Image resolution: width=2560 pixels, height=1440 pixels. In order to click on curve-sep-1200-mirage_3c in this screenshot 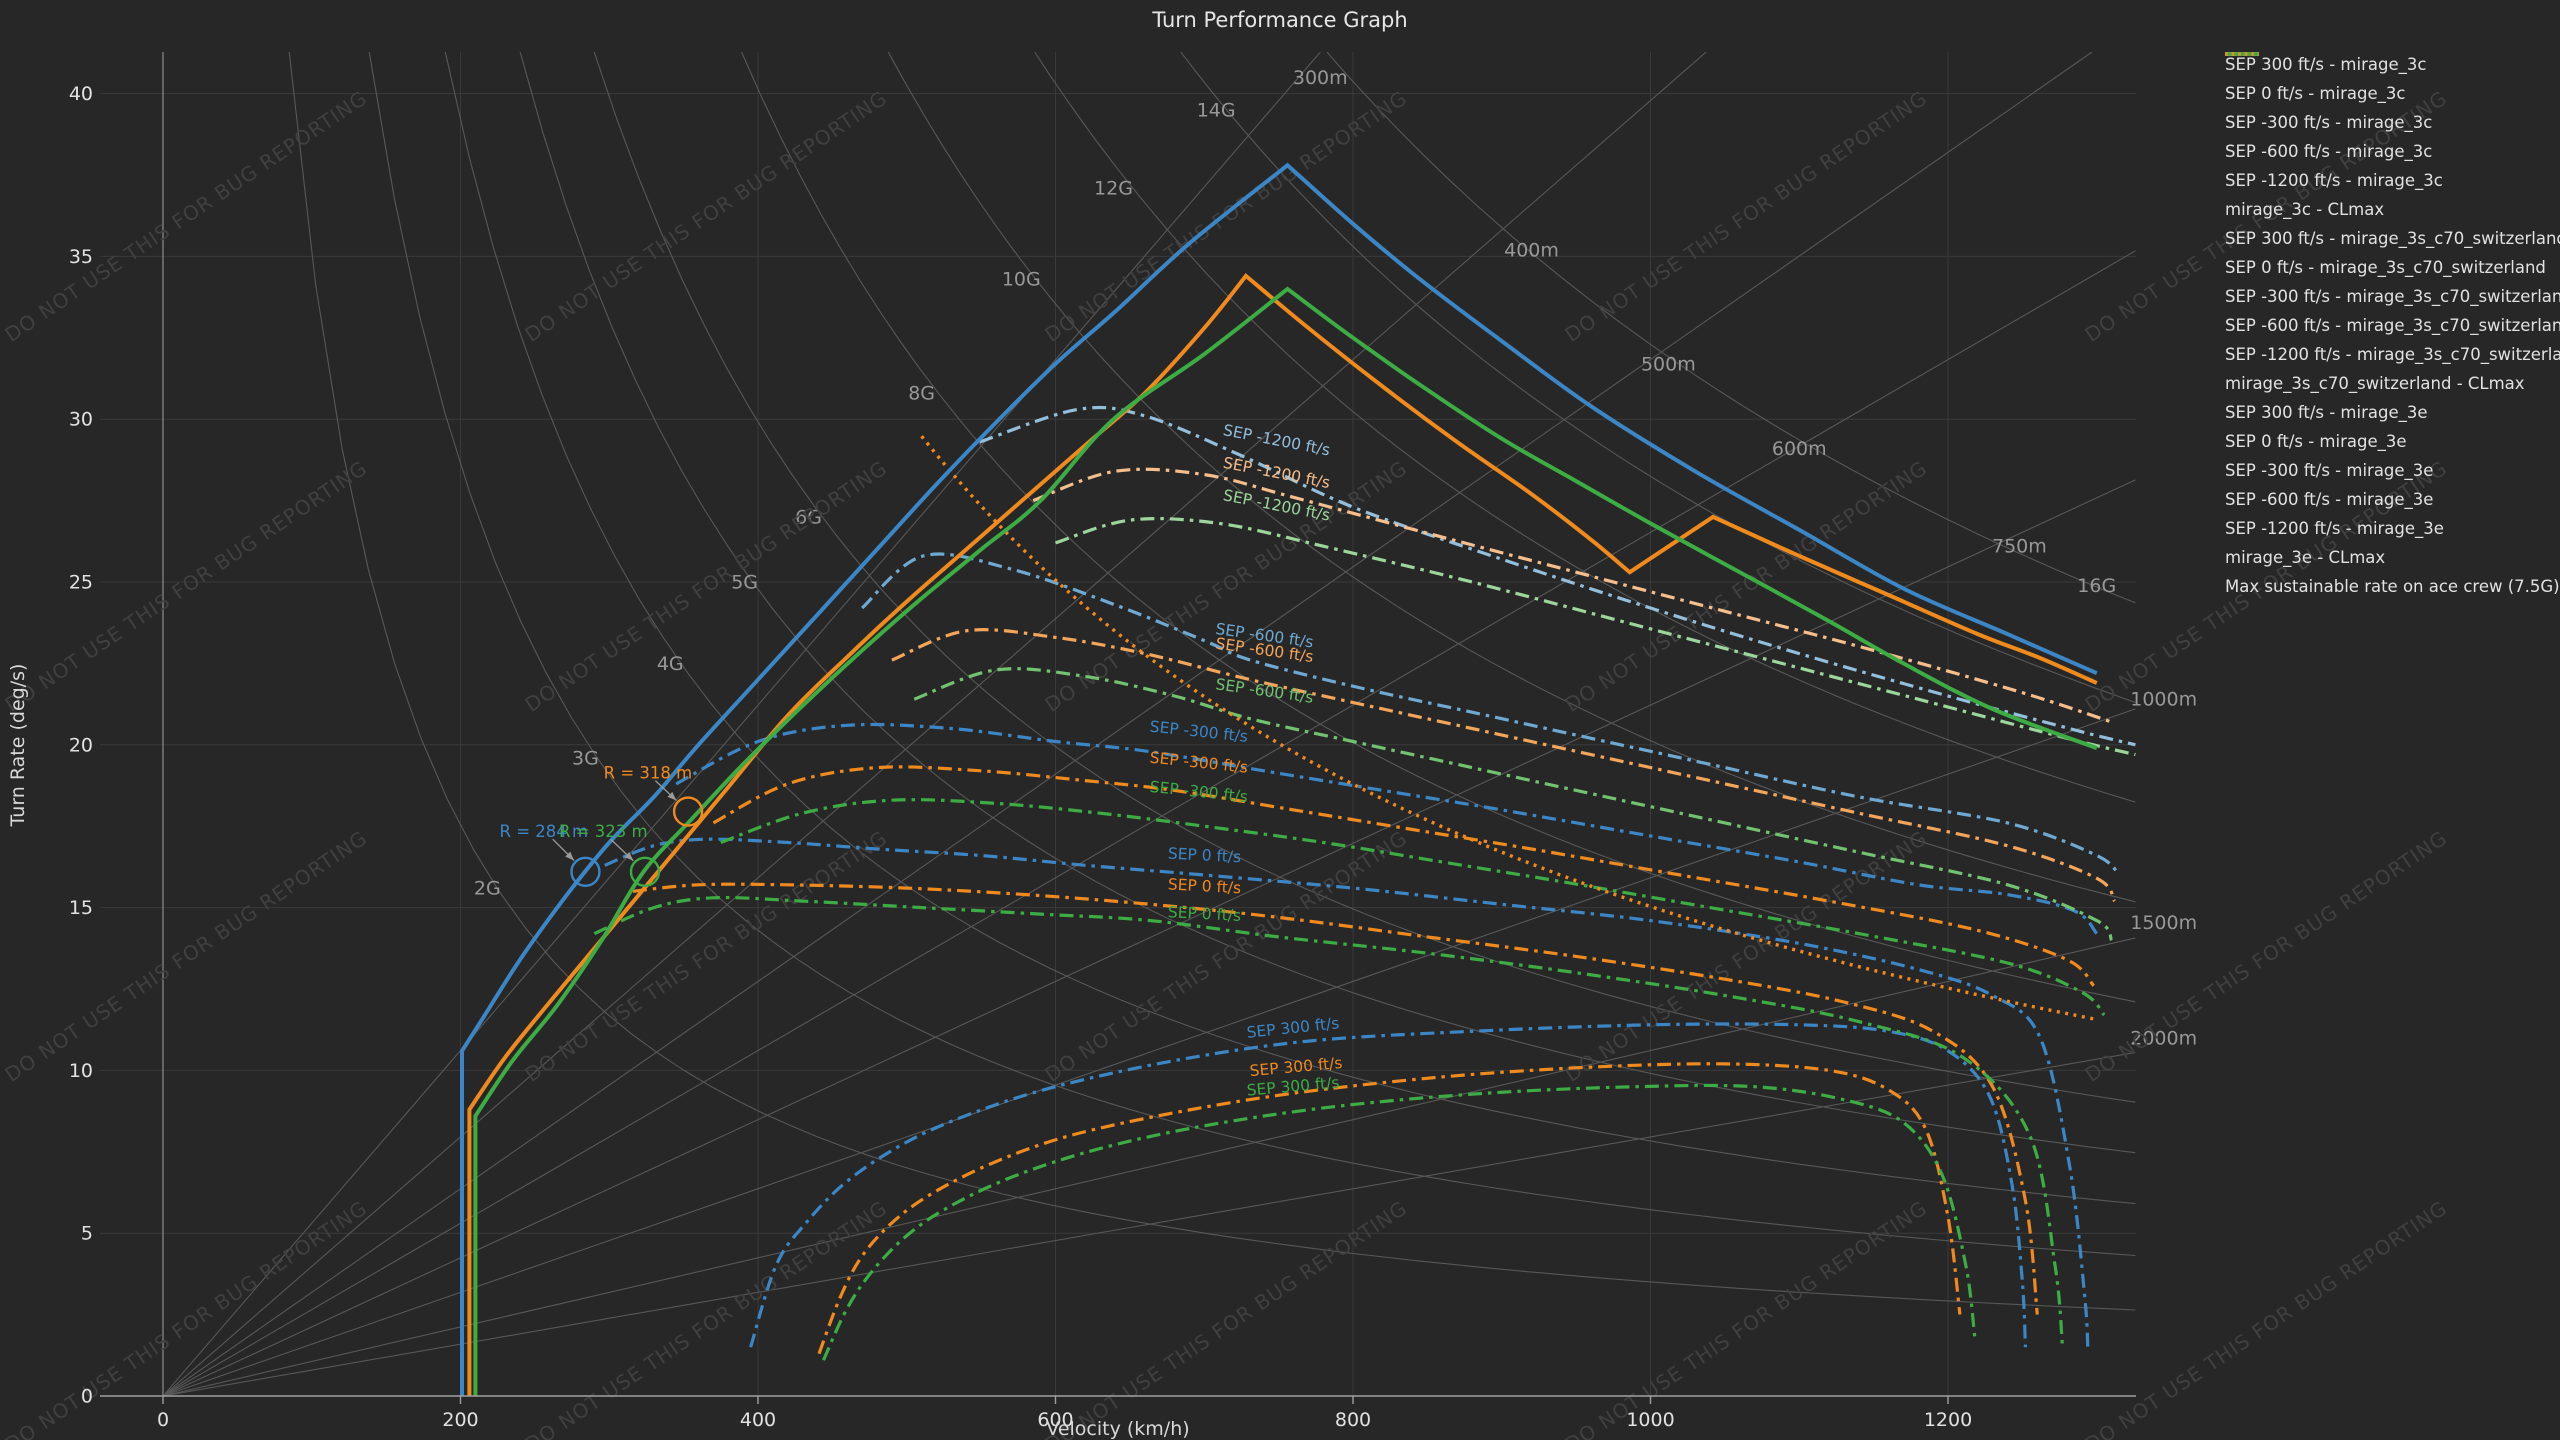, I will do `click(1557, 576)`.